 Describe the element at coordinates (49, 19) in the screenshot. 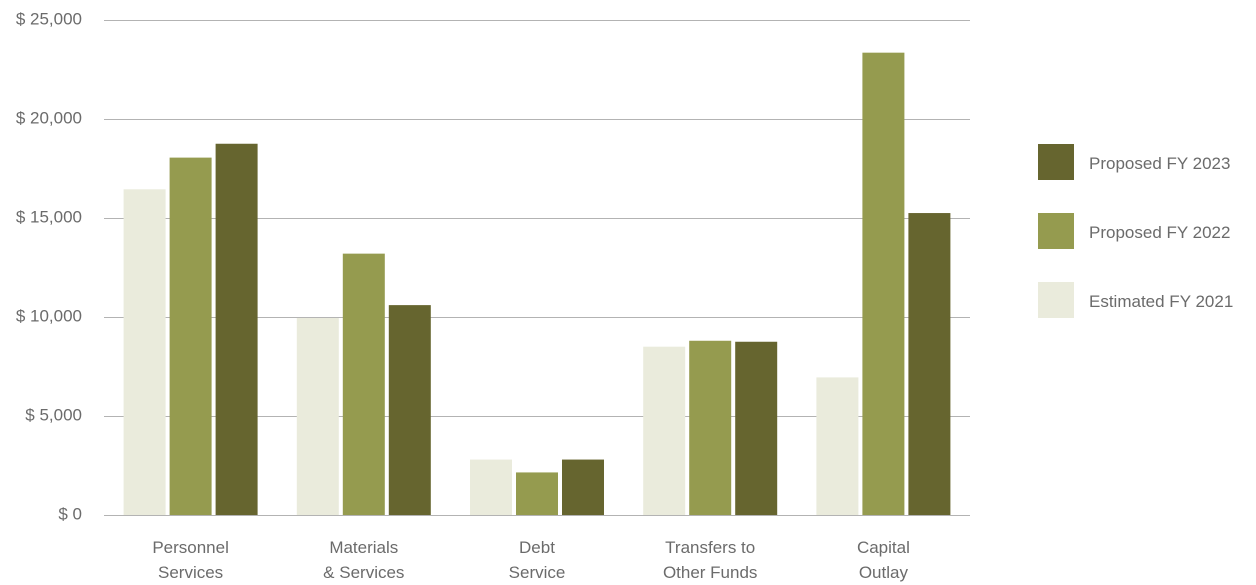

I see `y-tick-label: $ 25,000` at that location.